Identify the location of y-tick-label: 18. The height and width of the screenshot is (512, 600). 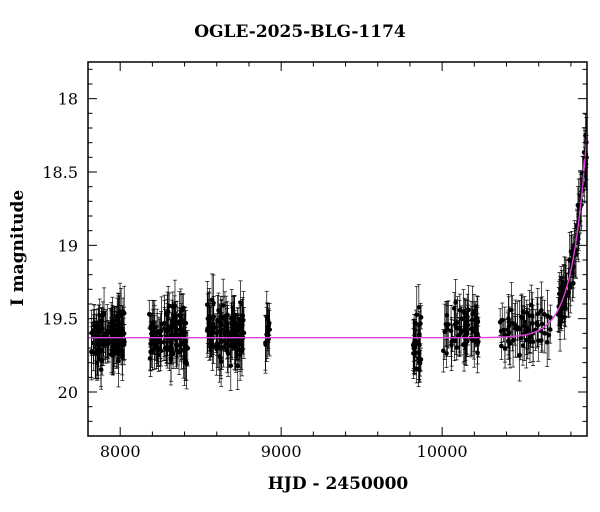
(68, 99).